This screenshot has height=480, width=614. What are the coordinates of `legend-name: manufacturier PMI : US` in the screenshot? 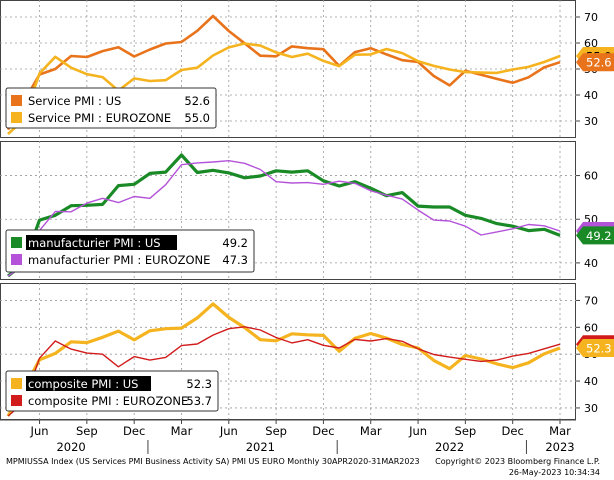 It's located at (94, 243).